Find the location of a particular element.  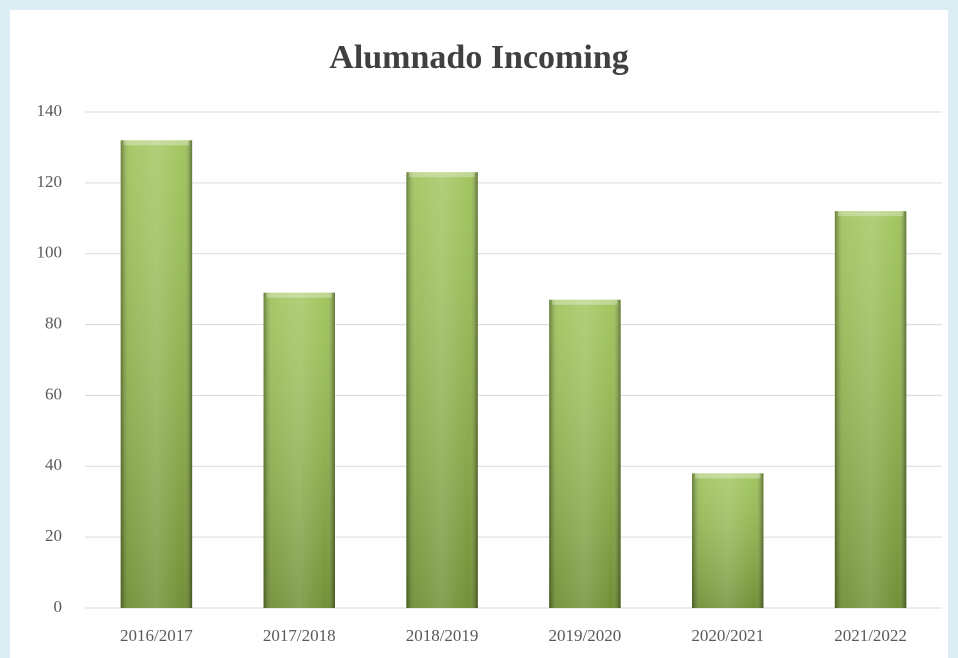

y-tick-label: 0 is located at coordinates (58, 606).